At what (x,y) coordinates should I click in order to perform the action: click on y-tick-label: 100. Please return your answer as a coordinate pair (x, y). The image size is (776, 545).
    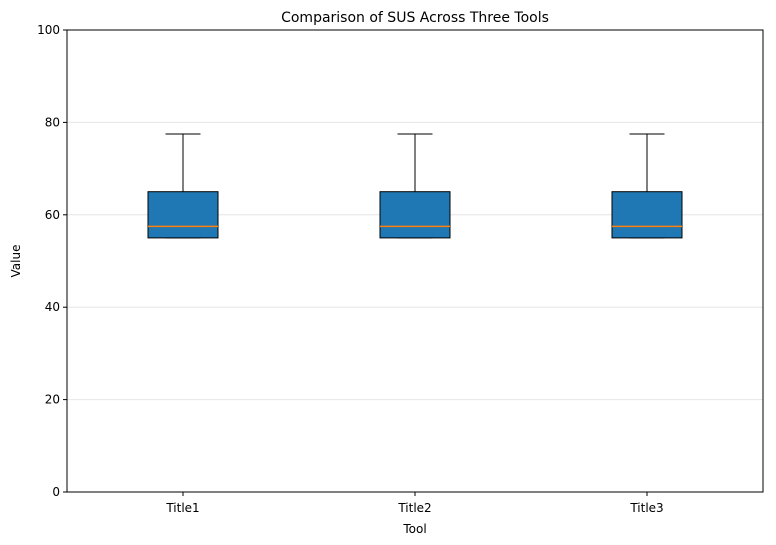
    Looking at the image, I should click on (48, 30).